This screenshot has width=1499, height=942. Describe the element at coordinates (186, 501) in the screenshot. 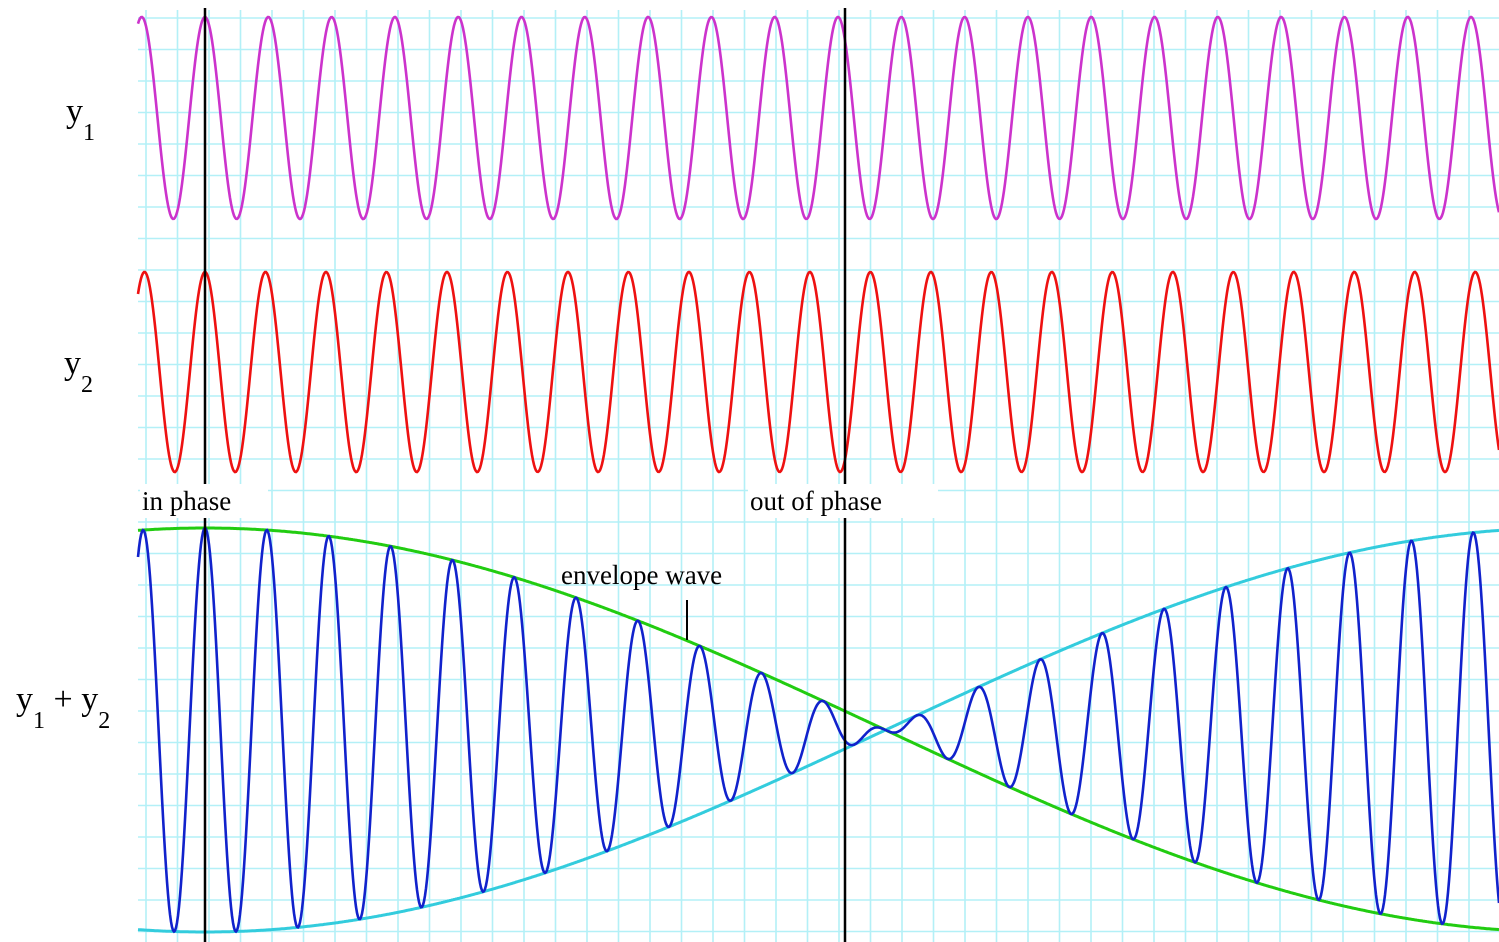

I see `label-in-phase: in phase` at that location.